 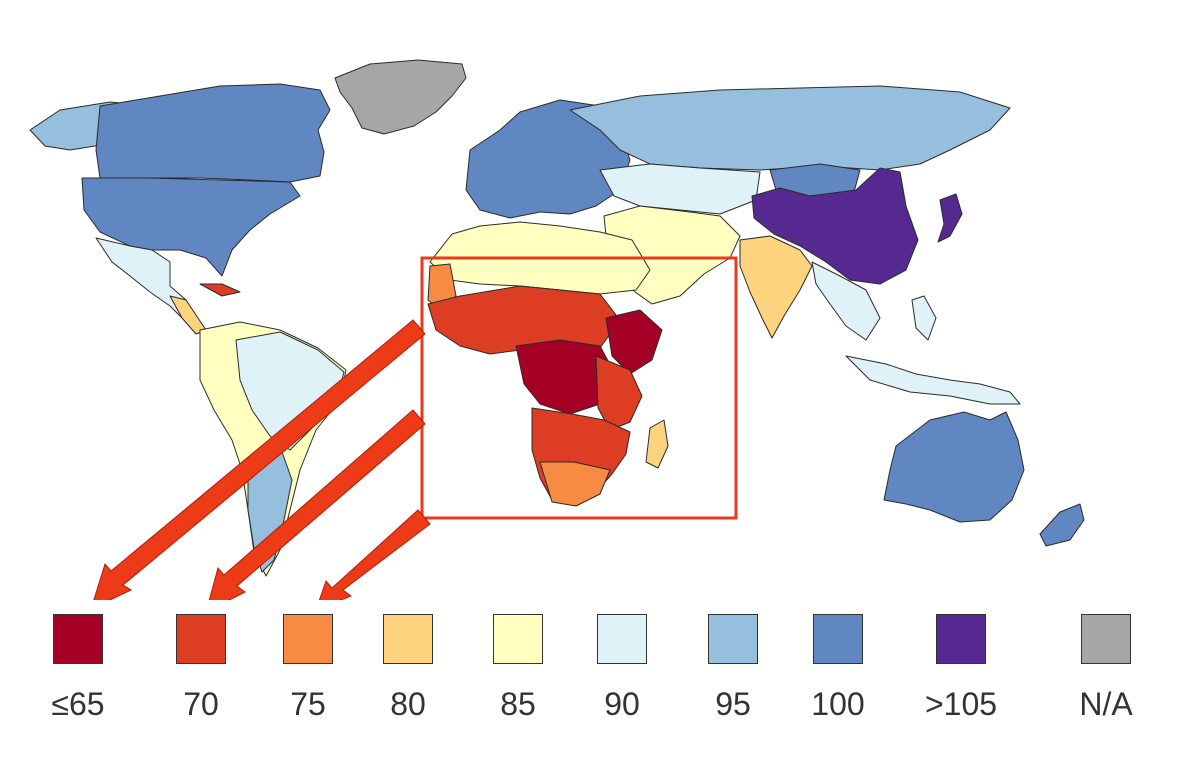 What do you see at coordinates (933, 380) in the screenshot?
I see `region-indonesia` at bounding box center [933, 380].